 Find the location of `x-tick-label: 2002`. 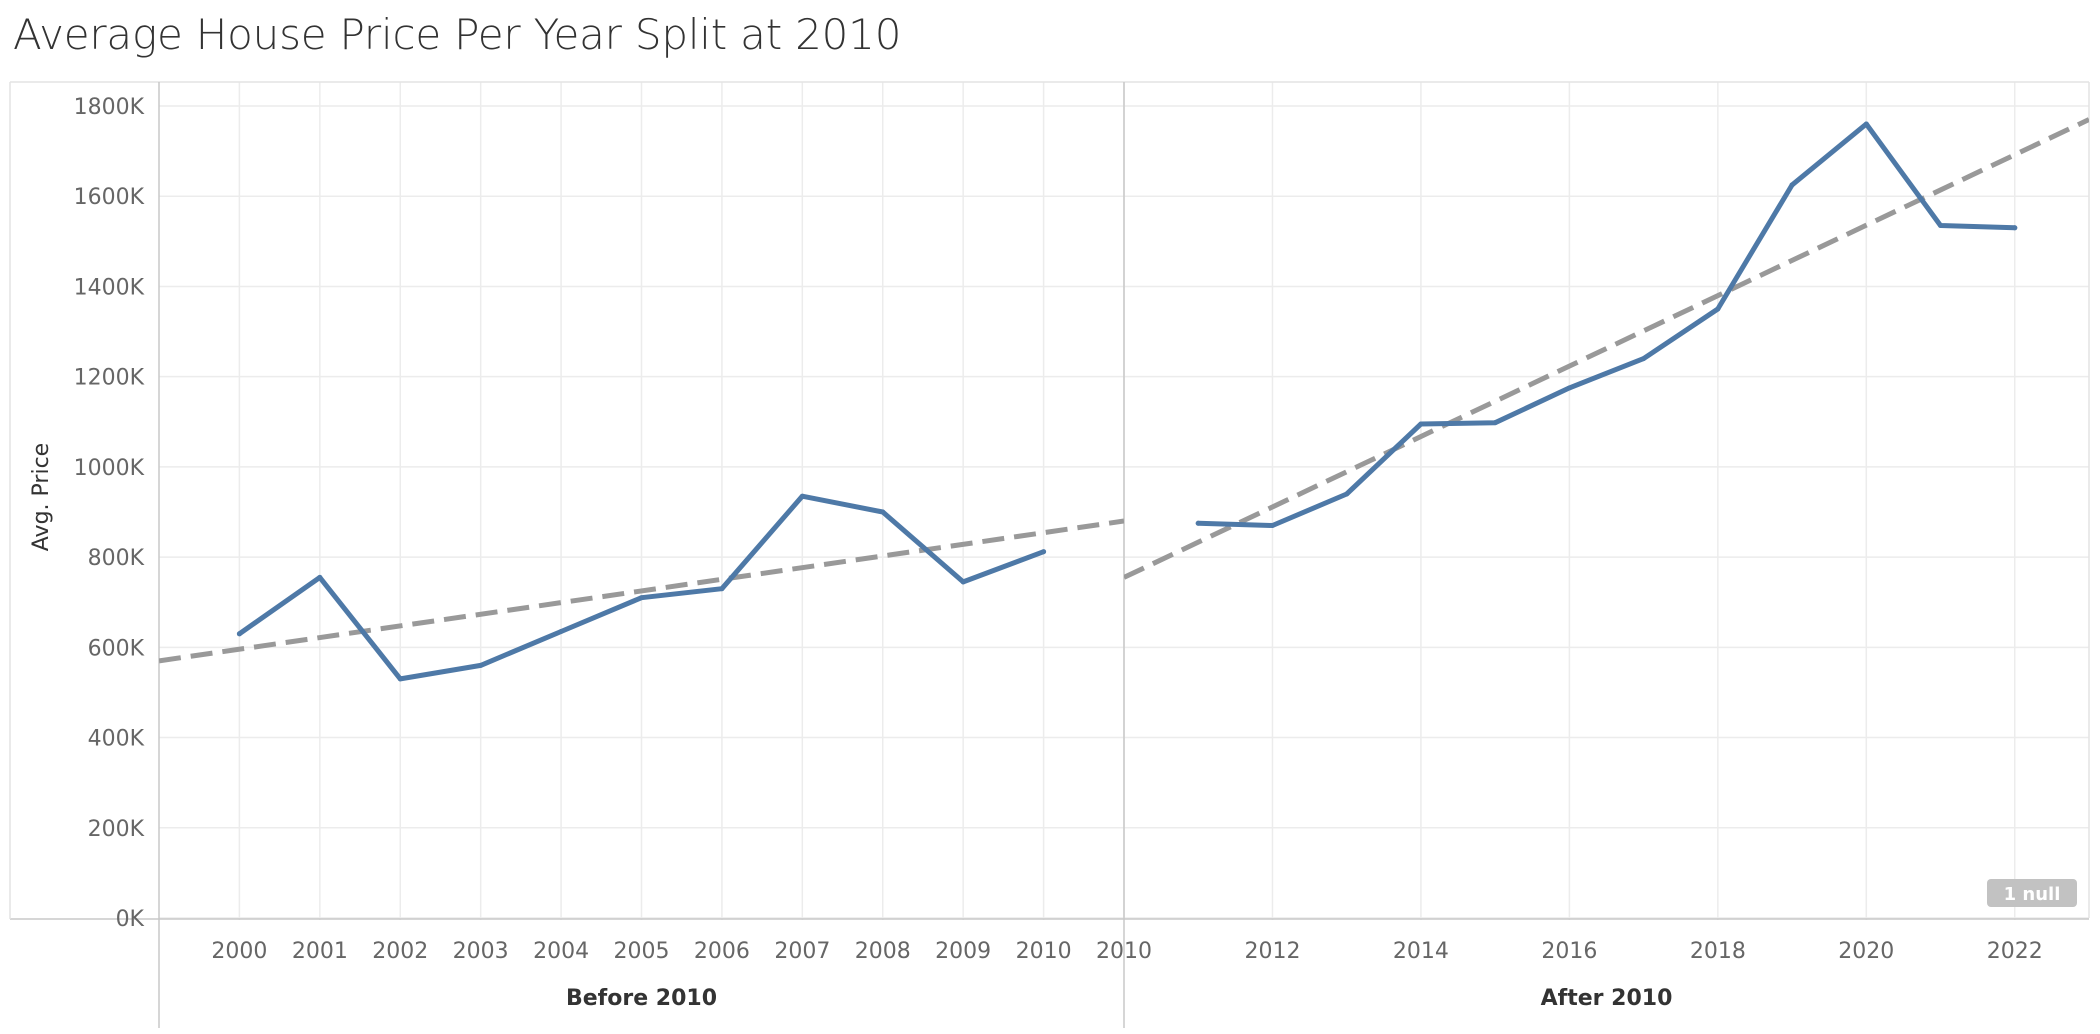

x-tick-label: 2002 is located at coordinates (400, 951).